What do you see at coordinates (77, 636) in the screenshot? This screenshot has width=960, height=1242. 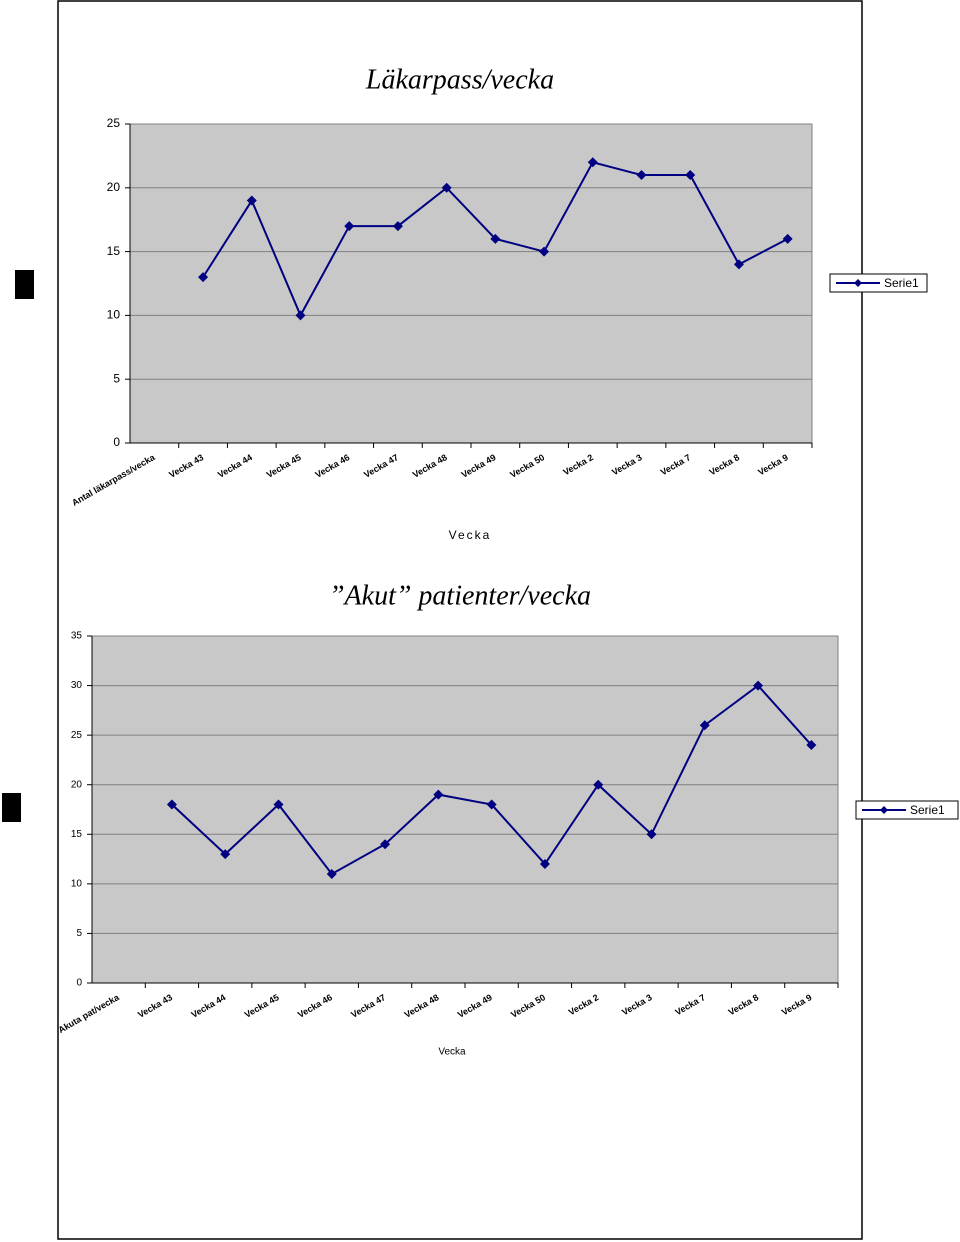 I see `y-tick-label: 35` at bounding box center [77, 636].